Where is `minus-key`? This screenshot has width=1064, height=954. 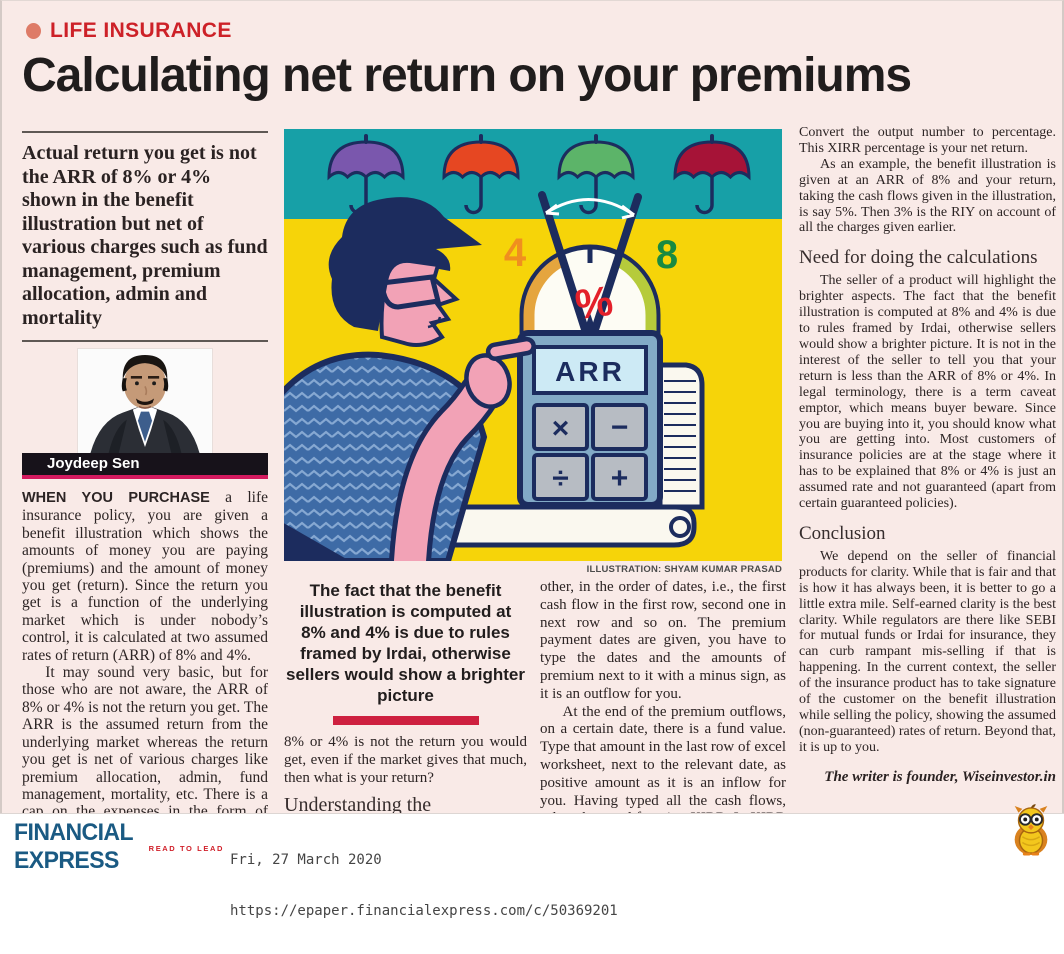 minus-key is located at coordinates (619, 427).